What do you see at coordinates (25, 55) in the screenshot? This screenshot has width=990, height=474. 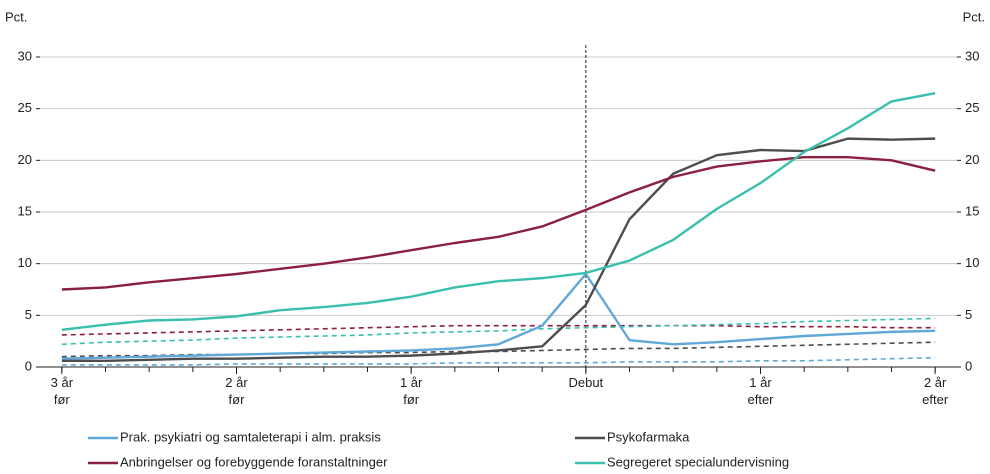 I see `y-tick-label: 30` at bounding box center [25, 55].